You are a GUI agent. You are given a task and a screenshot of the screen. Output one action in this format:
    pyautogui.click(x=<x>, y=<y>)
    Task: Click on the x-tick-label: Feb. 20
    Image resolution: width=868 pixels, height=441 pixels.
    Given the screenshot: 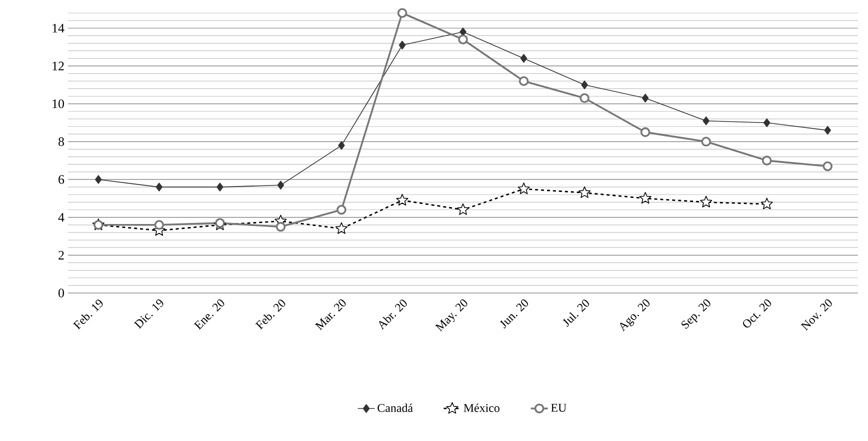 What is the action you would take?
    pyautogui.click(x=270, y=315)
    